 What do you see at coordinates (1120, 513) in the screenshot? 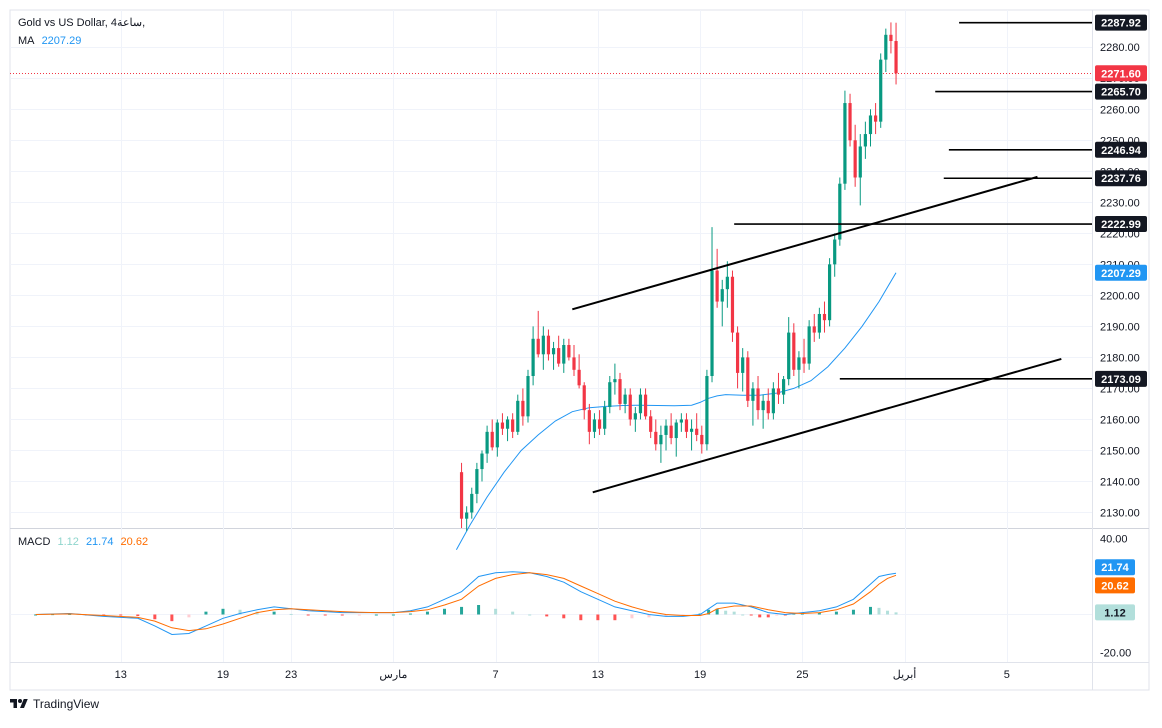
I see `price-tick-label: 2130.00` at bounding box center [1120, 513].